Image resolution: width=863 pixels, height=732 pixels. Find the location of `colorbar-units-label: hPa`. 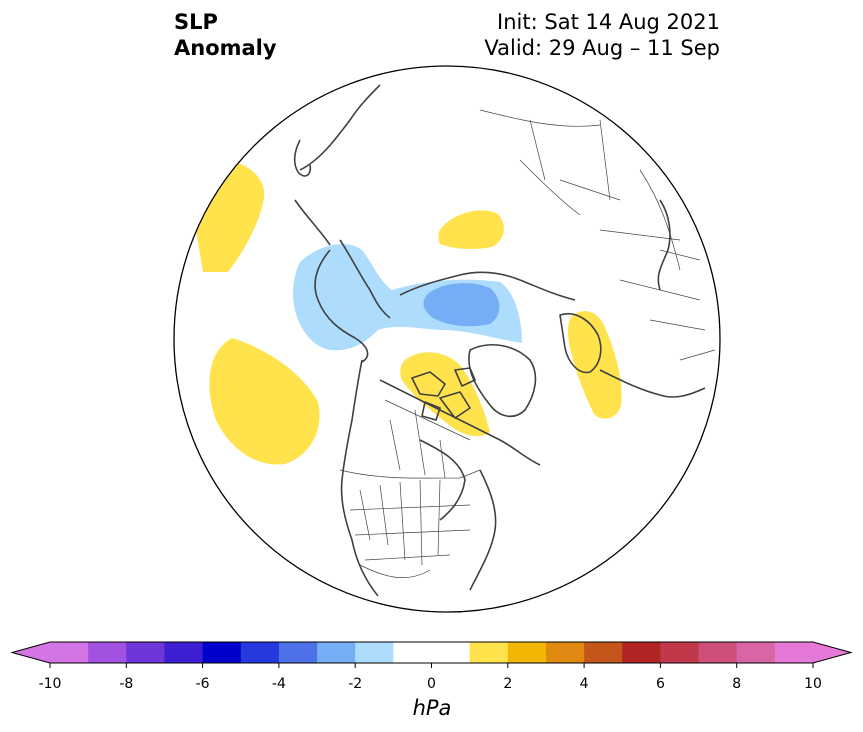

colorbar-units-label: hPa is located at coordinates (432, 708).